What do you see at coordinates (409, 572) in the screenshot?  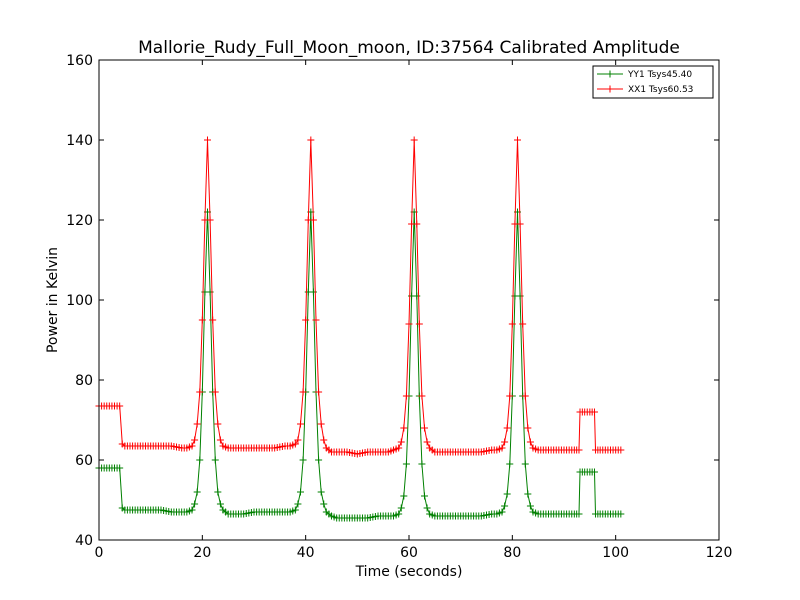 I see `x-axis-label: Time (seconds)` at bounding box center [409, 572].